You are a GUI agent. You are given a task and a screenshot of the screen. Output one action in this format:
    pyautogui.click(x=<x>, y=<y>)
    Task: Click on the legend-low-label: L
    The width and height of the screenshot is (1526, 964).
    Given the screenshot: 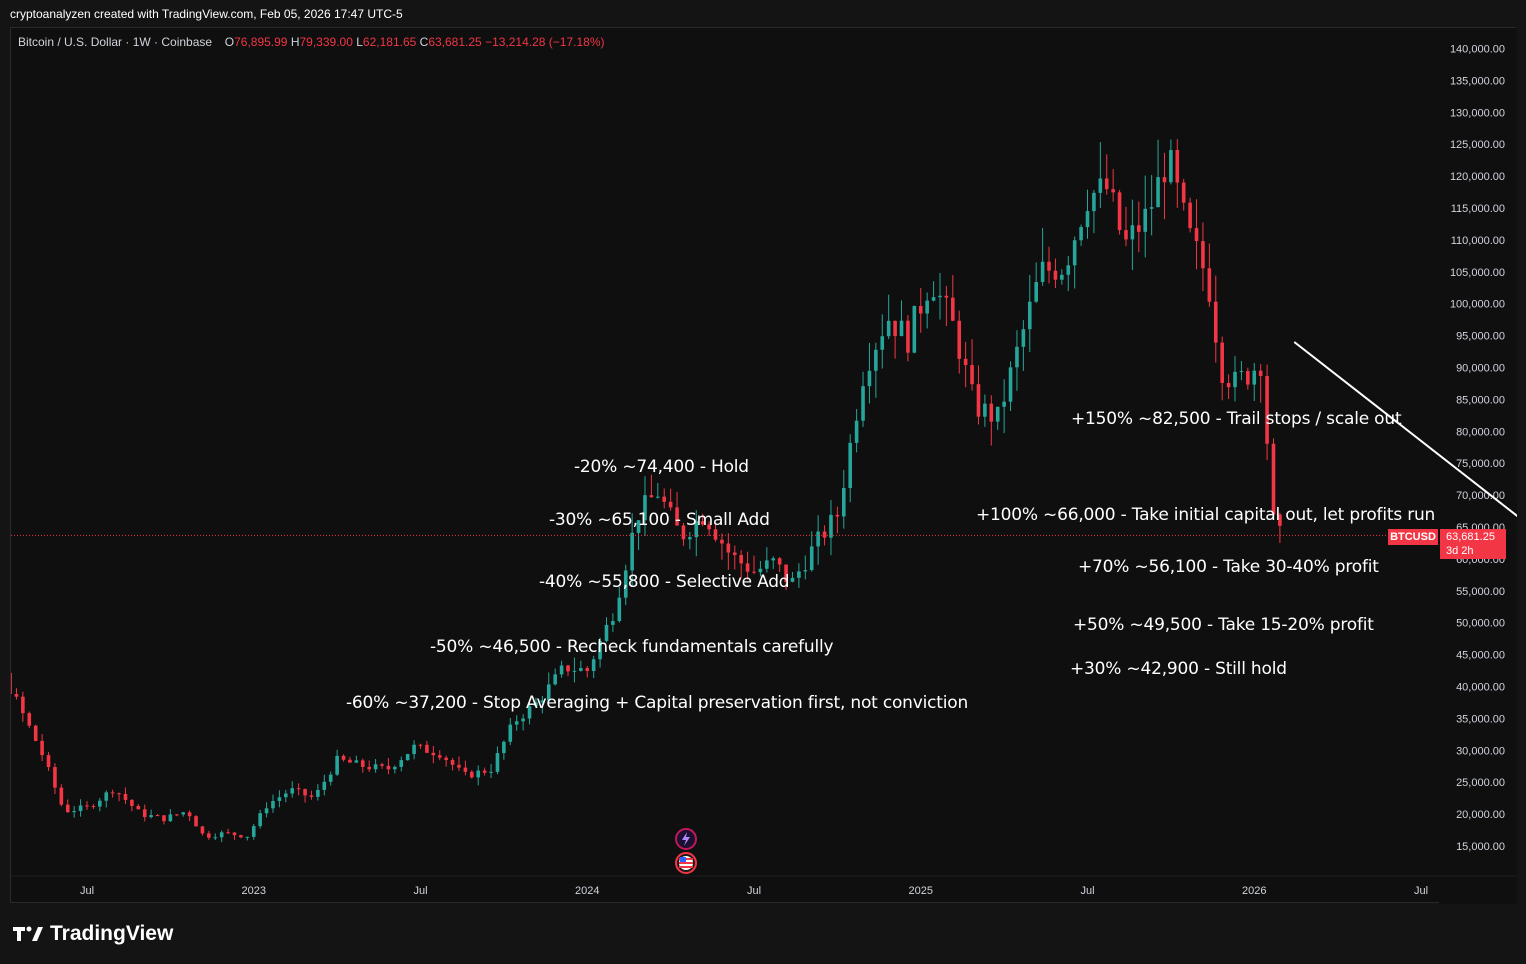 What is the action you would take?
    pyautogui.click(x=359, y=42)
    